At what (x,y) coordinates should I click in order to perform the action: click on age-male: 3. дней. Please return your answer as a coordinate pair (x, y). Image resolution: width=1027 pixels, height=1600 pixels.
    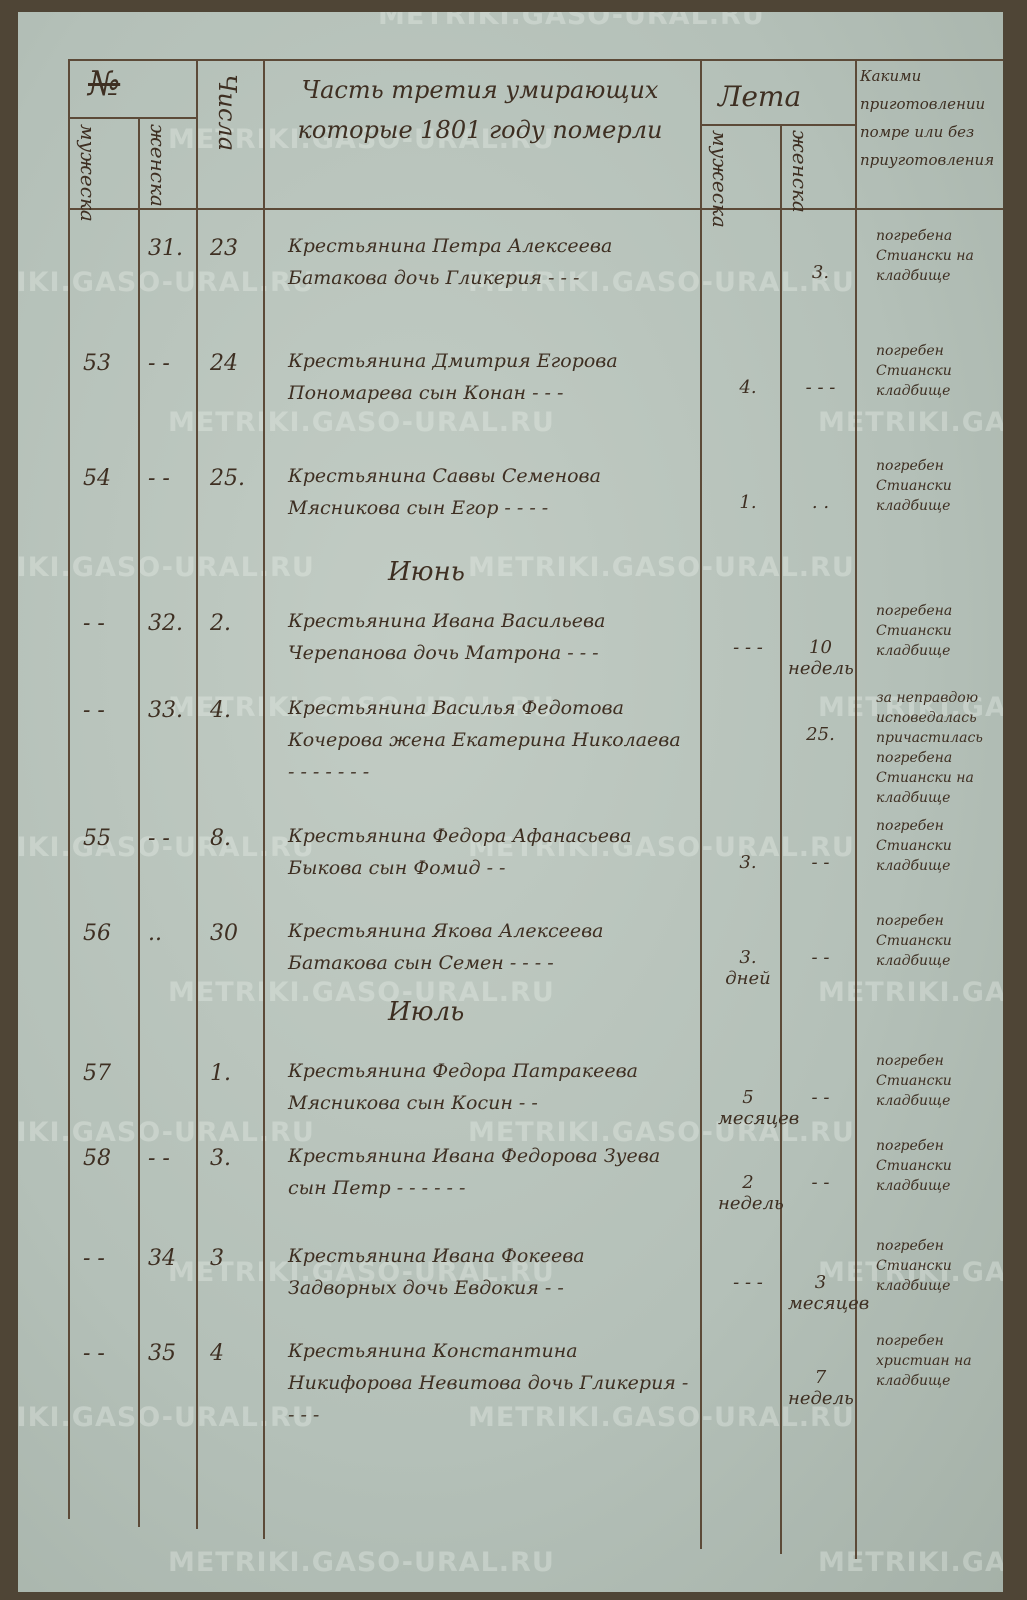
    Looking at the image, I should click on (748, 968).